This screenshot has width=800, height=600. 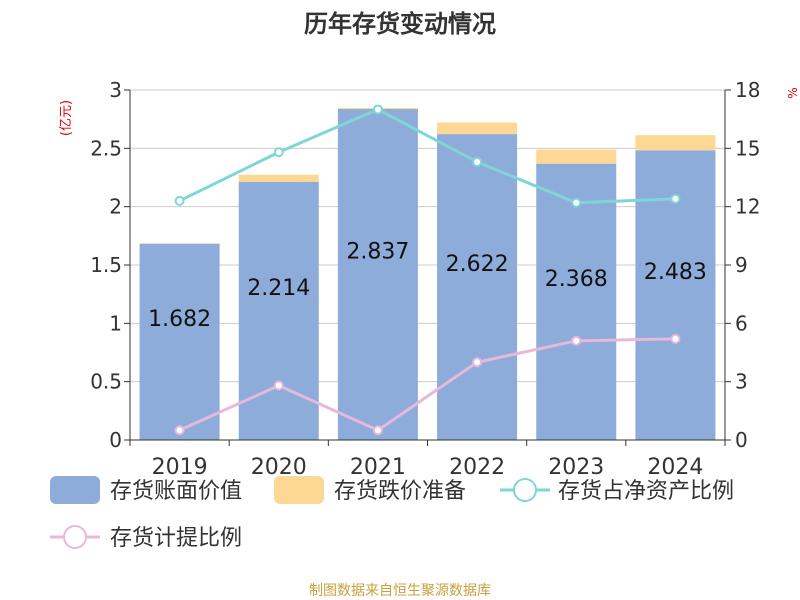 I want to click on y-tick-label: 1, so click(x=115, y=323).